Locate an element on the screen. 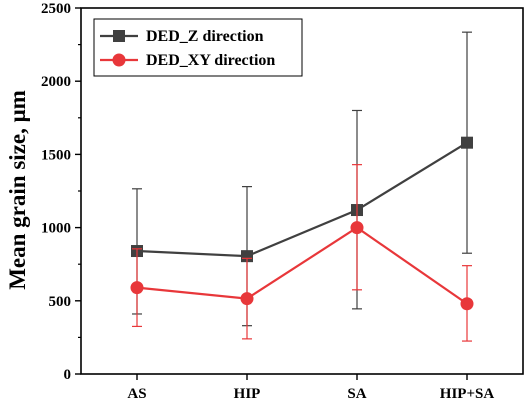 The image size is (530, 402). legend-box is located at coordinates (198, 47).